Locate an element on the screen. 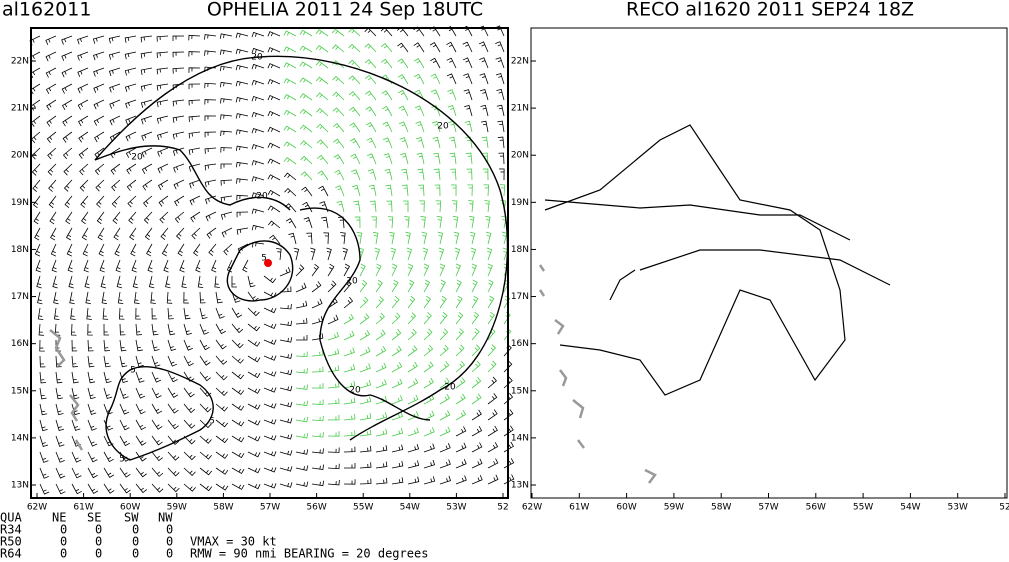  table-cell: 0 is located at coordinates (98, 554).